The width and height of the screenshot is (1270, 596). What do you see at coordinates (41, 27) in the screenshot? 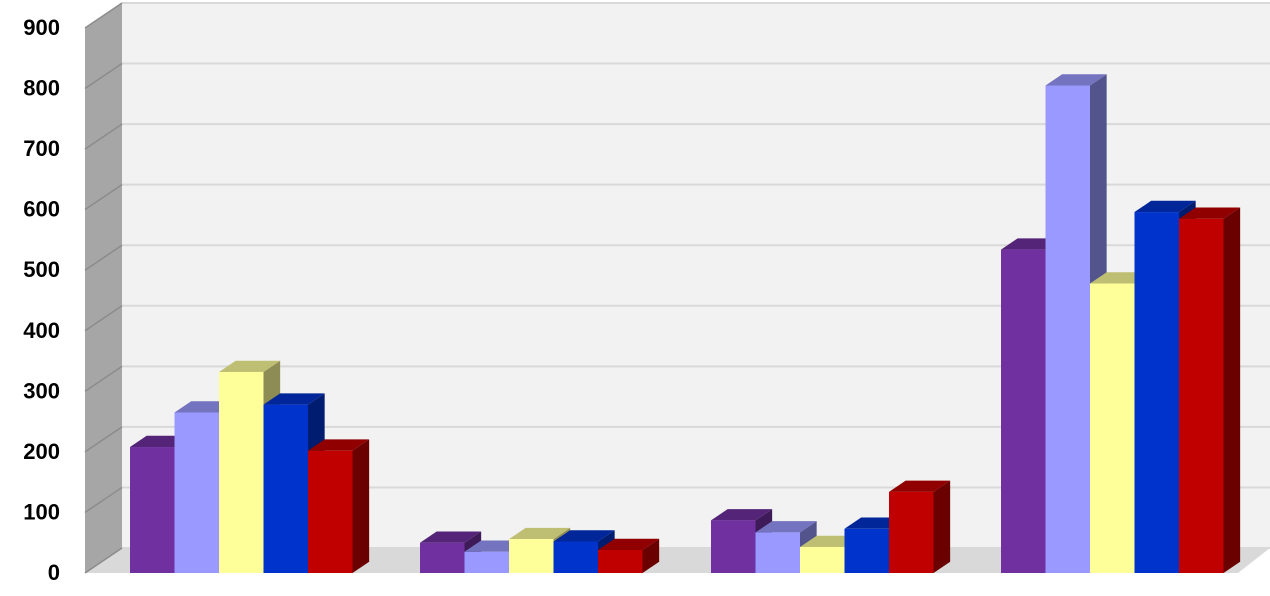
I see `y-tick-label: 900` at bounding box center [41, 27].